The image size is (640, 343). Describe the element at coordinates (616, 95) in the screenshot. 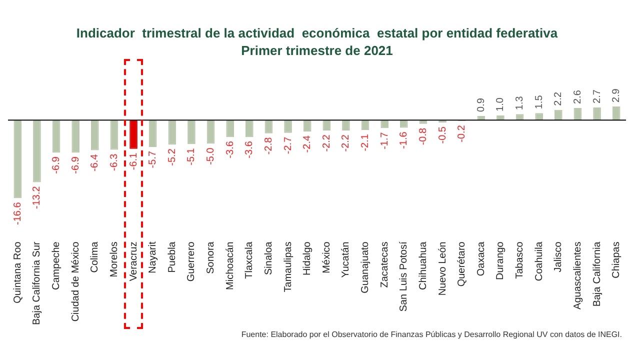

I see `data-label: 2.9` at that location.